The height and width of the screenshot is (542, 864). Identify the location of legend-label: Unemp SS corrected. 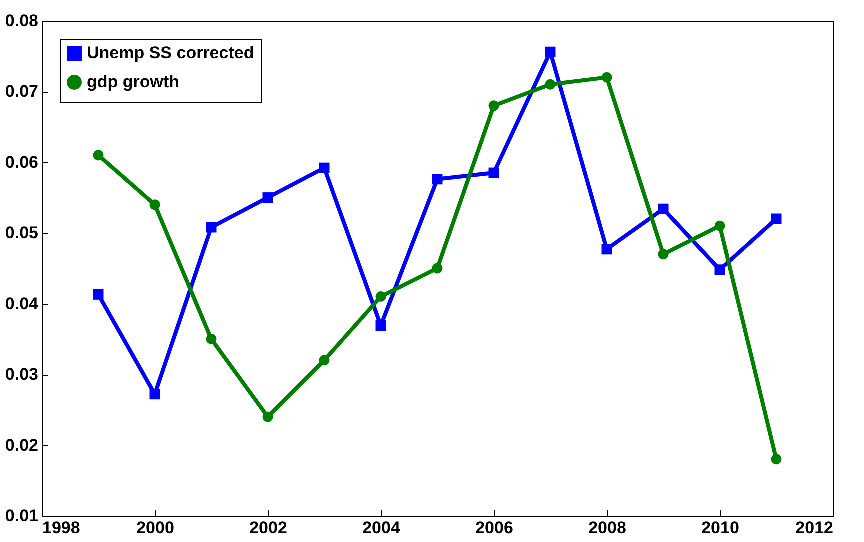
(170, 53).